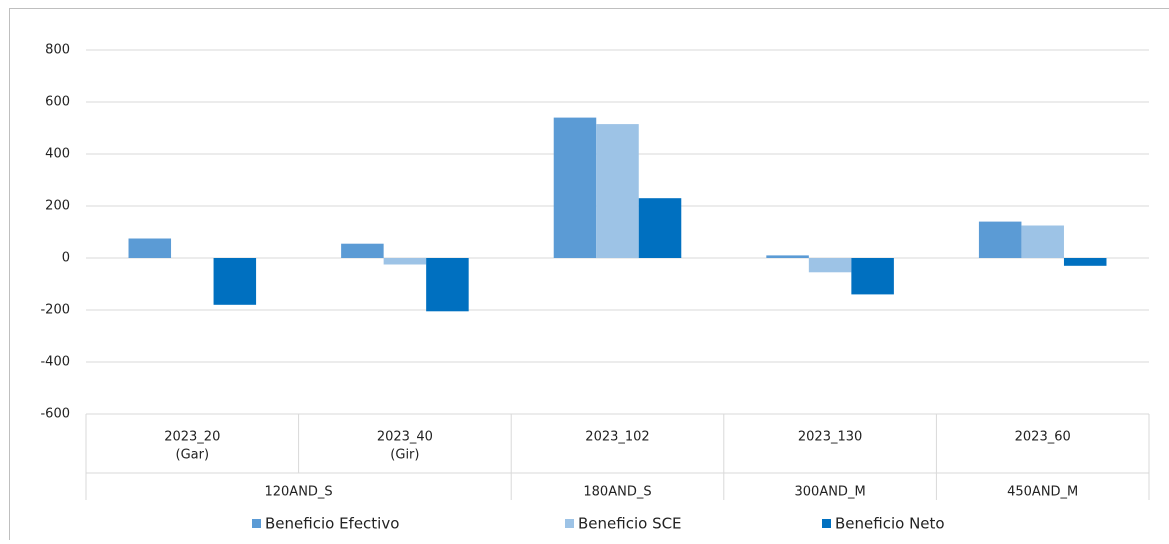  I want to click on group-label: 120AND_S, so click(298, 492).